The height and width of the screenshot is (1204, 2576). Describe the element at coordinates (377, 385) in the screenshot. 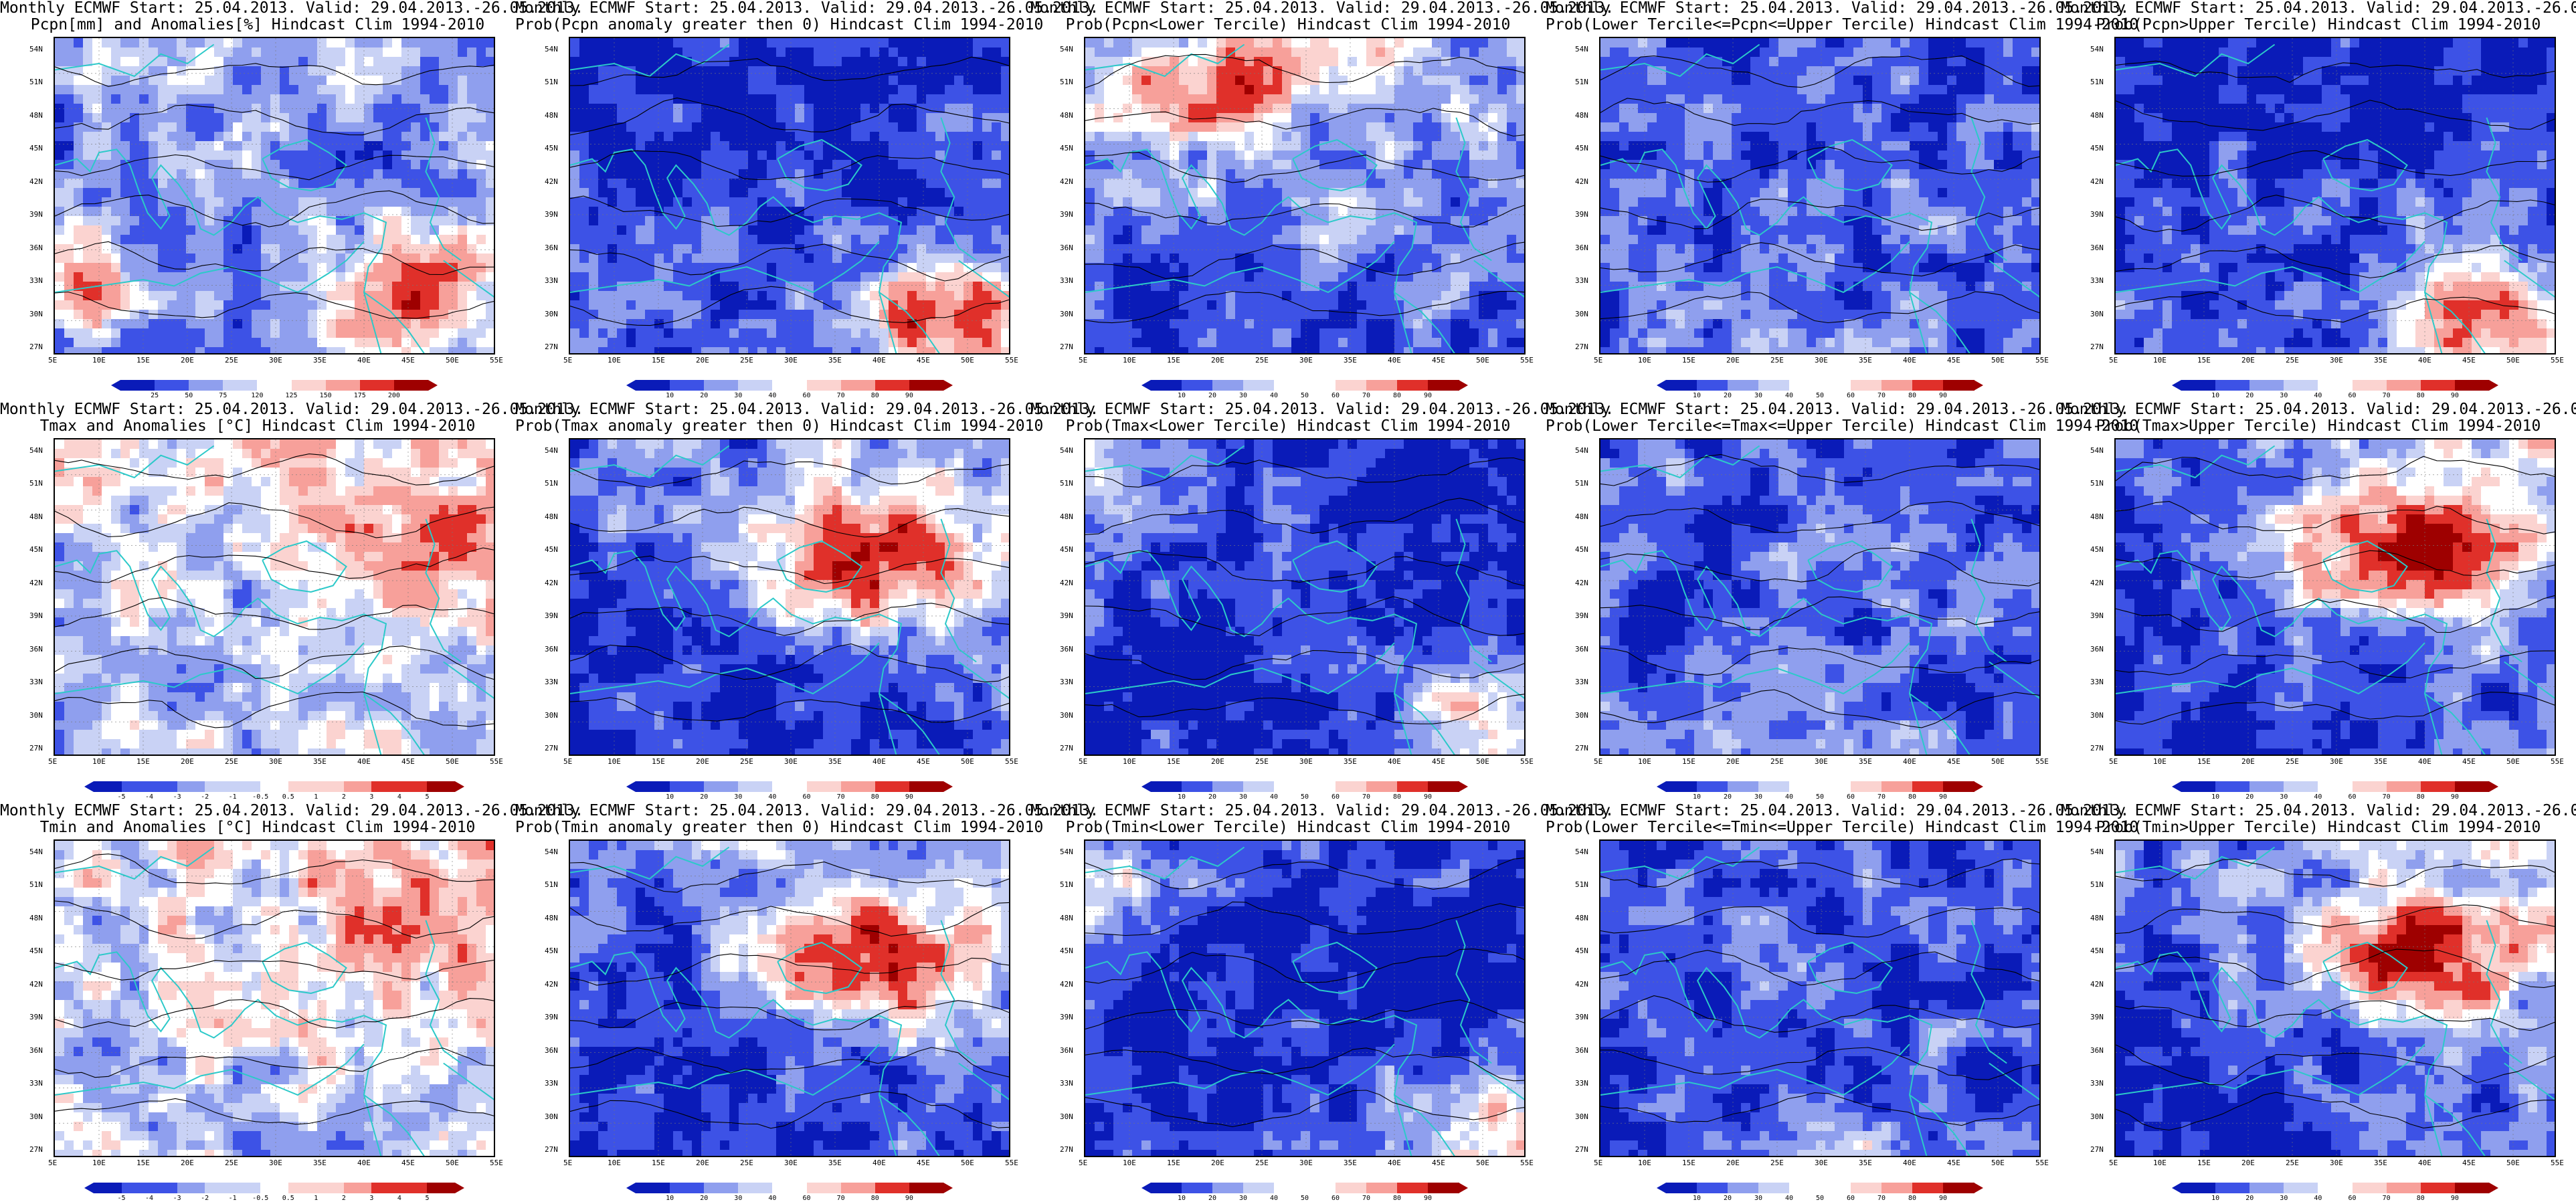

I see `colorbar-swatch` at that location.